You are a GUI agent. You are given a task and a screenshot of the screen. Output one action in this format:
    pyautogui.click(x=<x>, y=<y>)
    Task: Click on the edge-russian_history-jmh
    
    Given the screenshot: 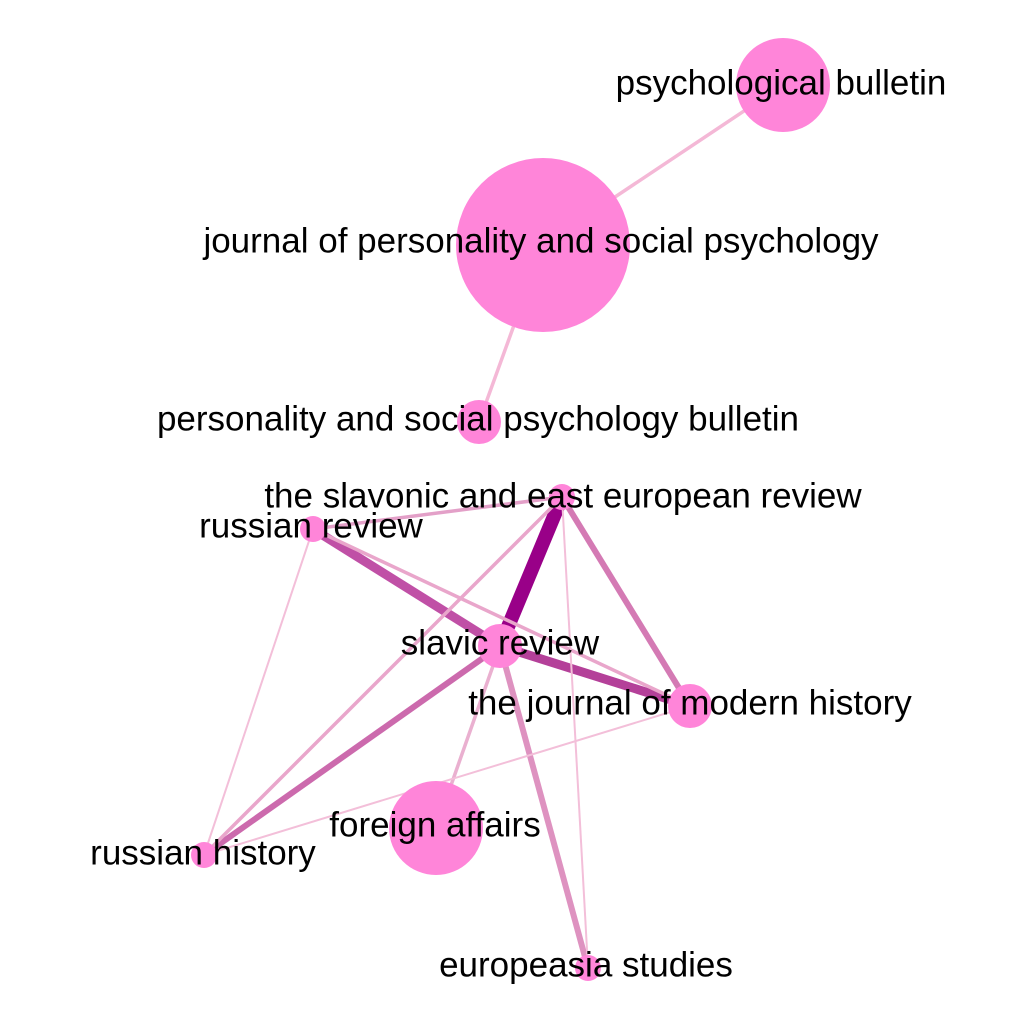 What is the action you would take?
    pyautogui.click(x=447, y=780)
    